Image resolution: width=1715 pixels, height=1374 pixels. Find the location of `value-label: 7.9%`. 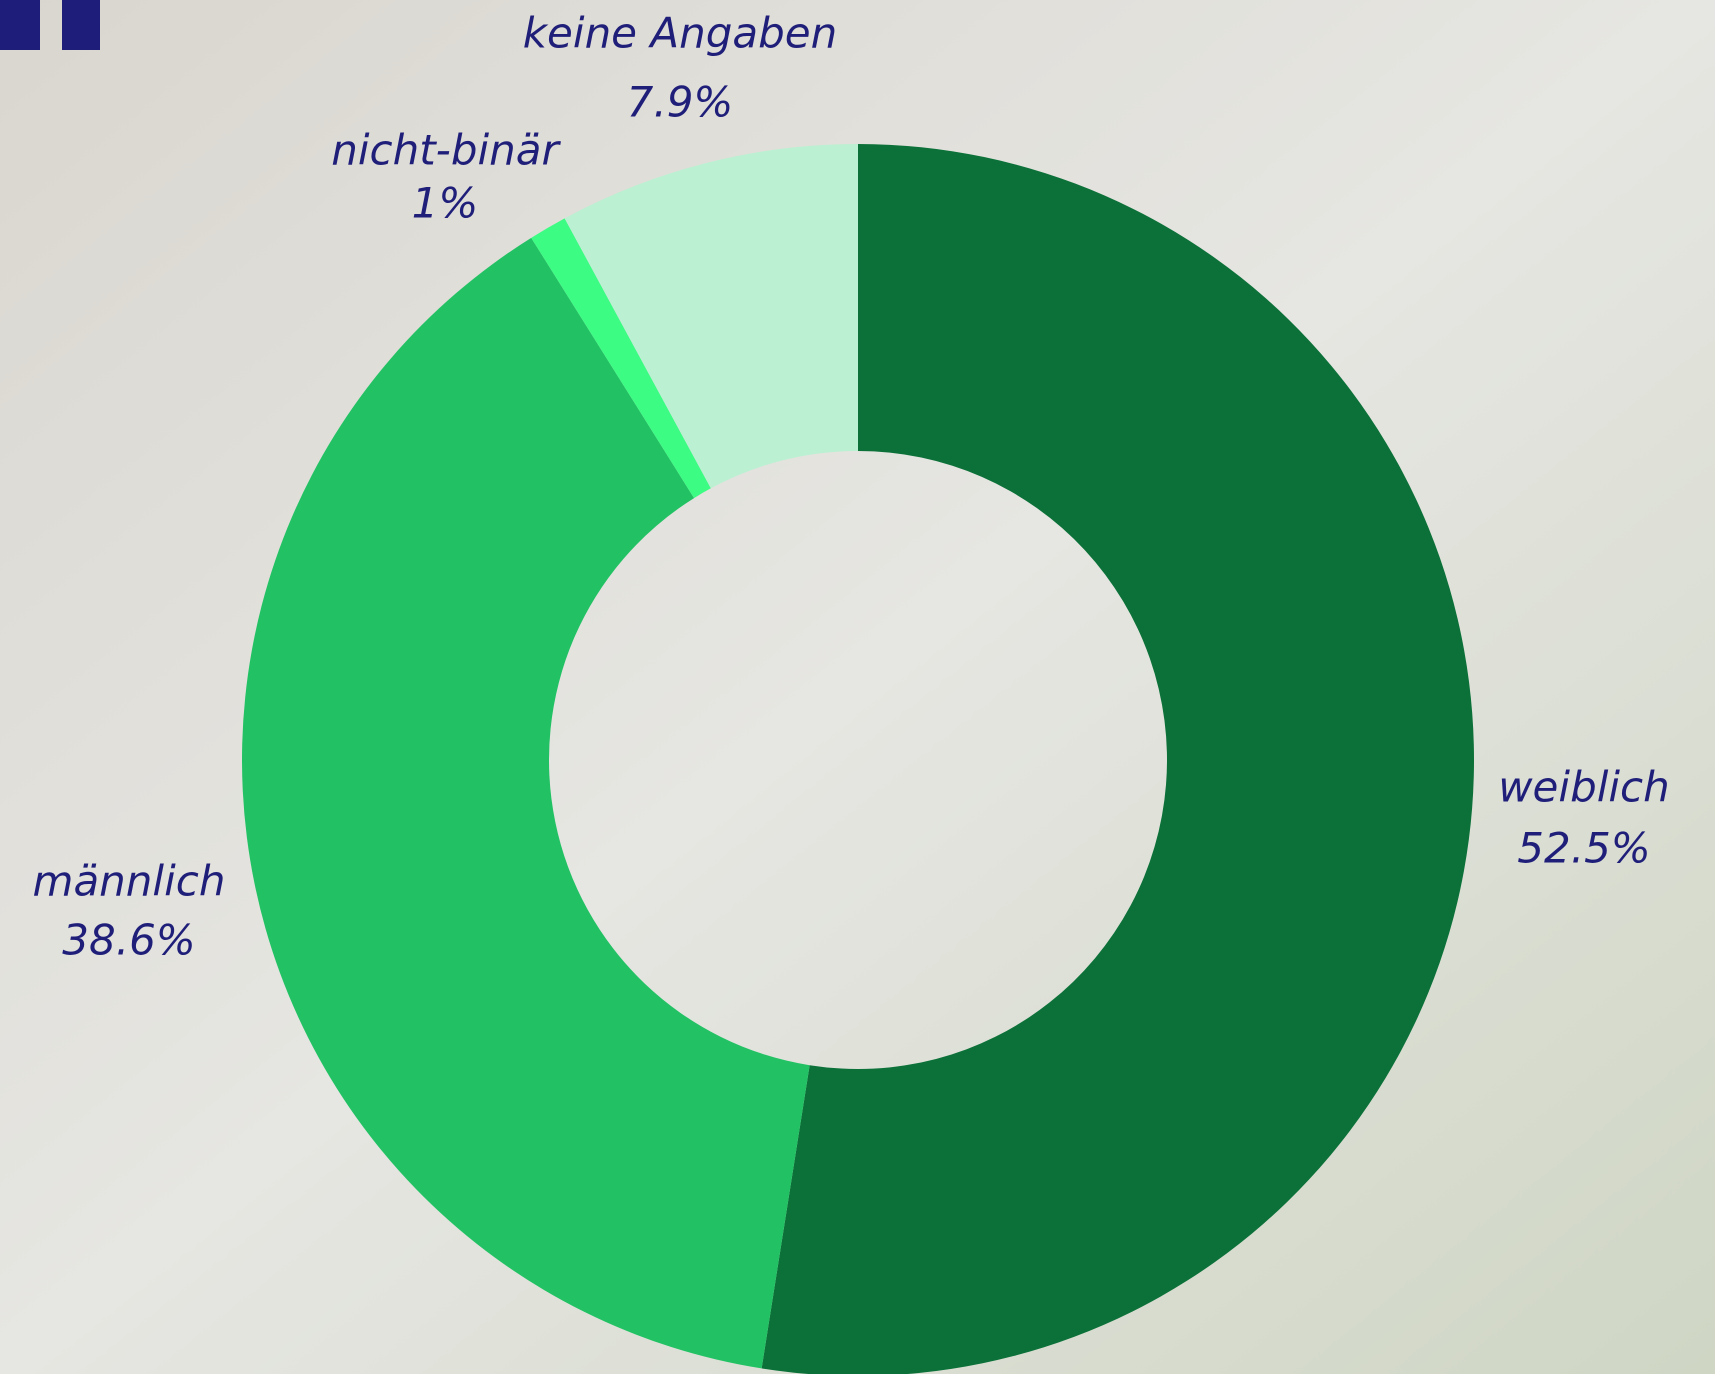

value-label: 7.9% is located at coordinates (680, 102).